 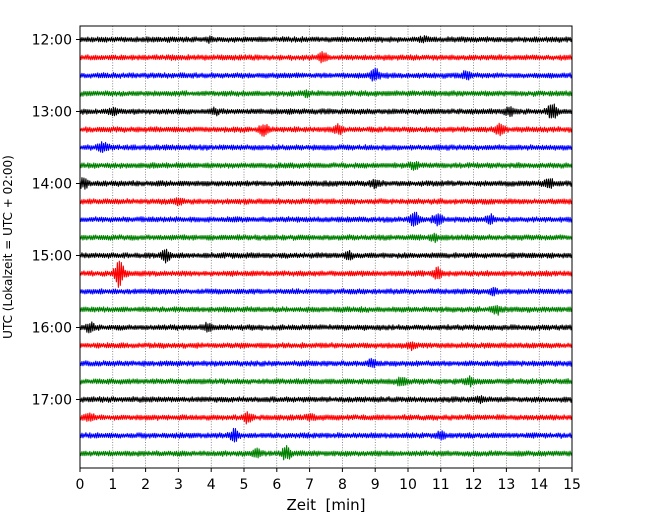 What do you see at coordinates (539, 485) in the screenshot?
I see `x-tick-label: 14` at bounding box center [539, 485].